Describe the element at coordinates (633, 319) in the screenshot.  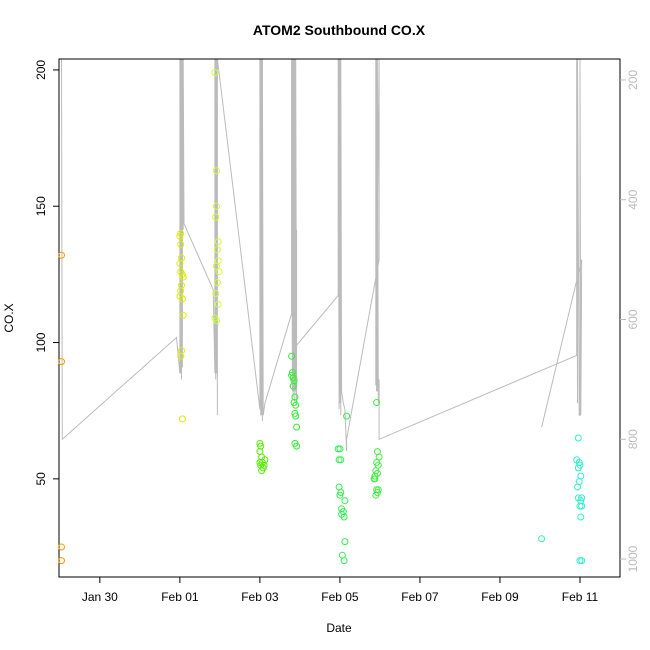
I see `y-right-tick-label: 600` at that location.